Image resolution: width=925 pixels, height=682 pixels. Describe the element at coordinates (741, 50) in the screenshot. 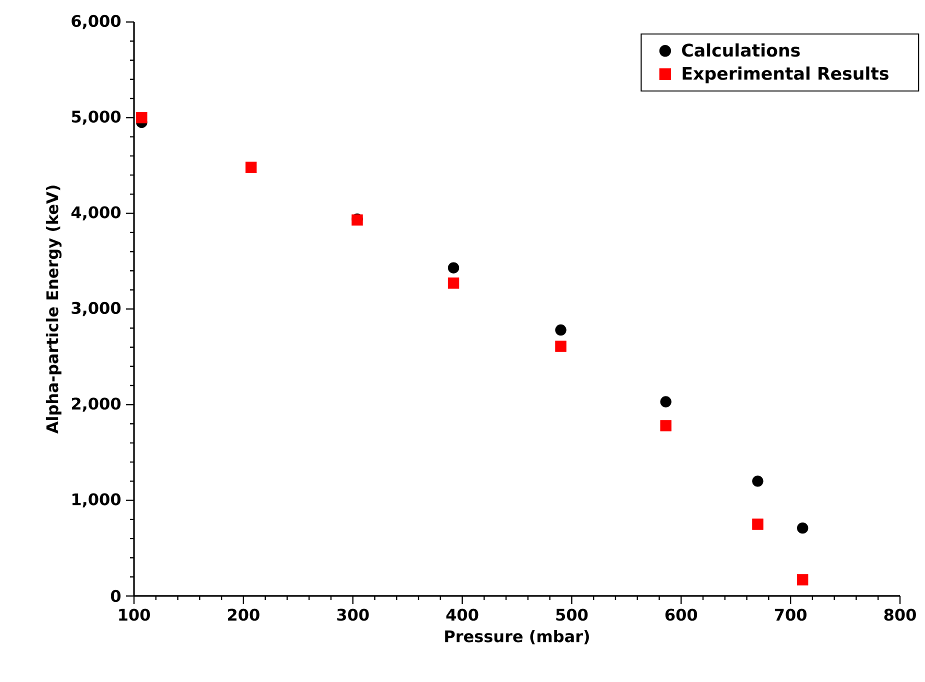

I see `legend-label: Calculations` at that location.